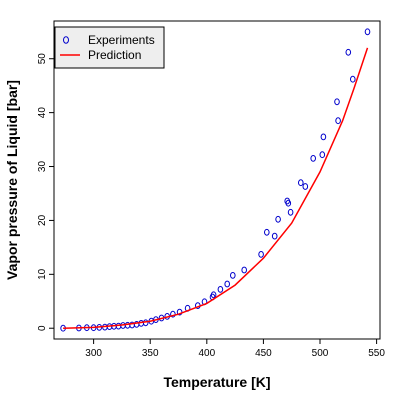 Image resolution: width=400 pixels, height=400 pixels. Describe the element at coordinates (150, 353) in the screenshot. I see `x-tick-label: 350` at that location.